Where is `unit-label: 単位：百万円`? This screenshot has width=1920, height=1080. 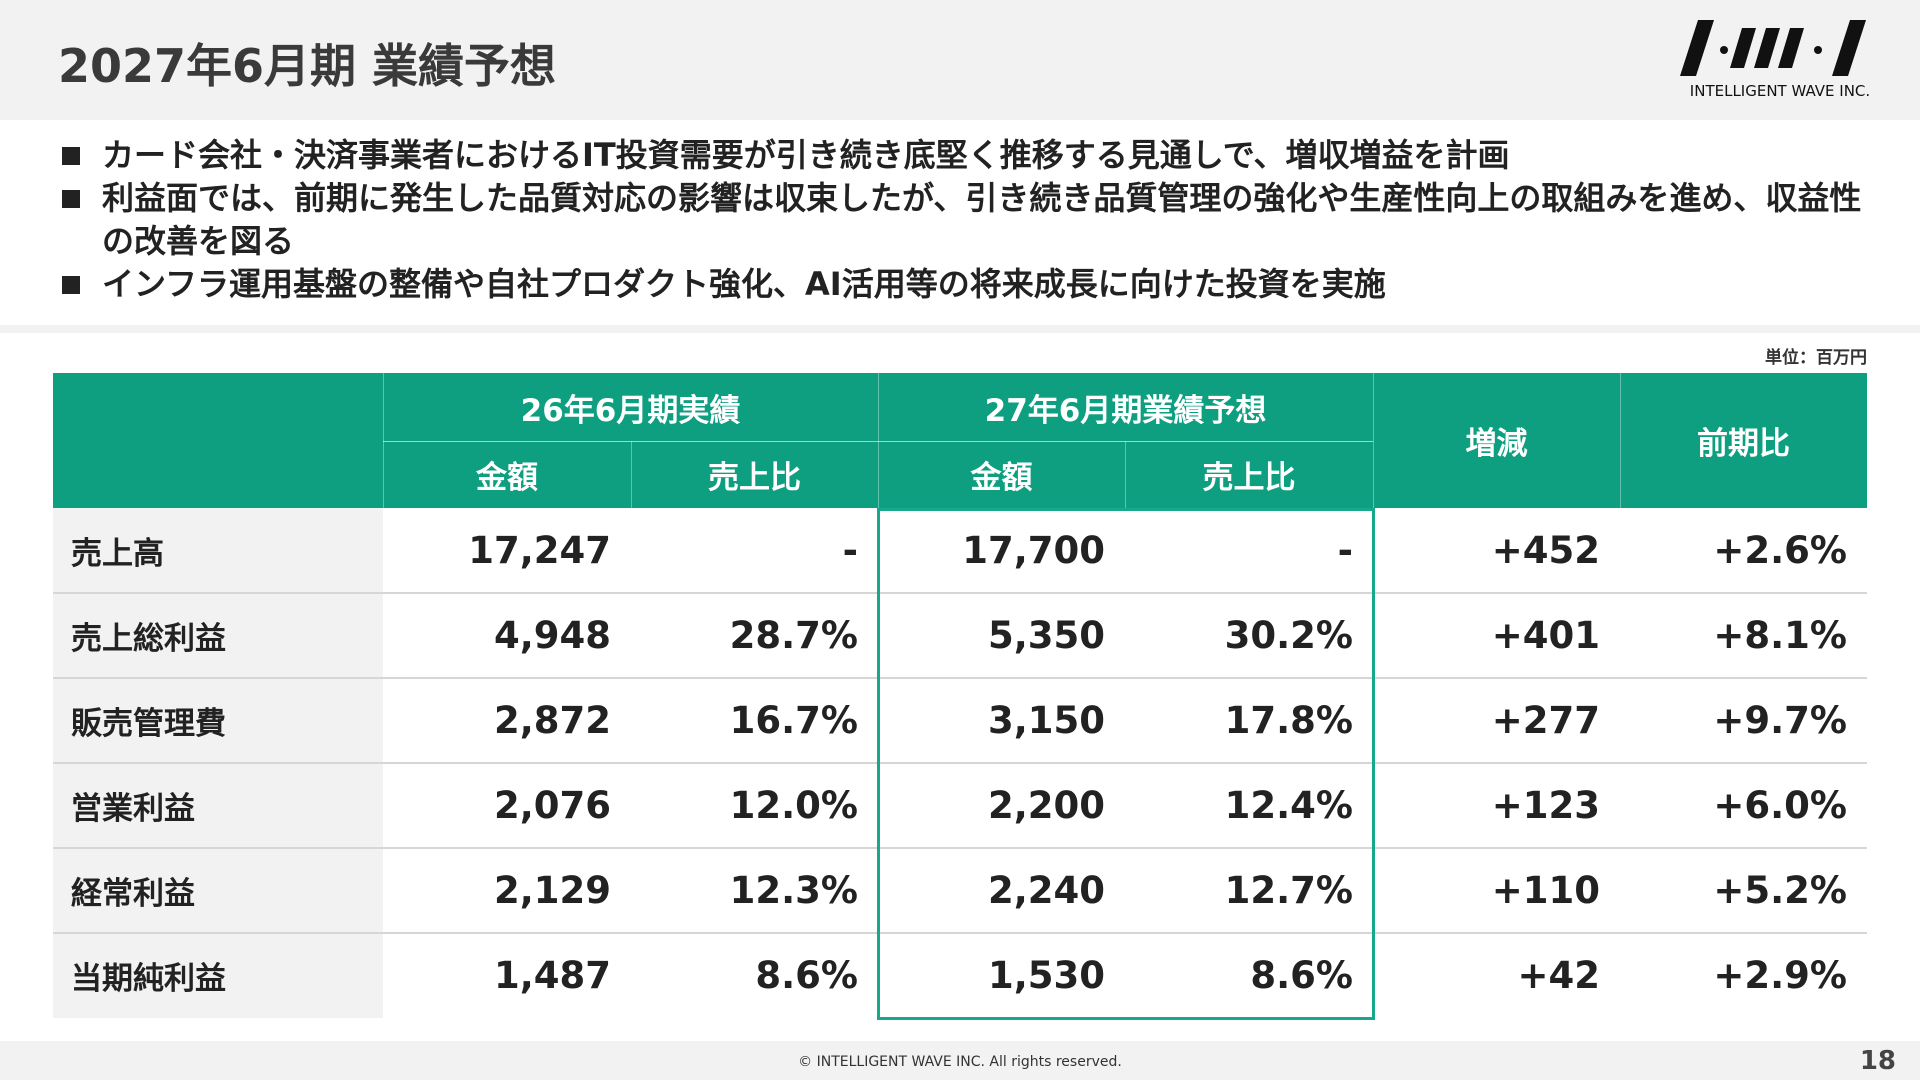
unit-label: 単位：百万円 is located at coordinates (1816, 358).